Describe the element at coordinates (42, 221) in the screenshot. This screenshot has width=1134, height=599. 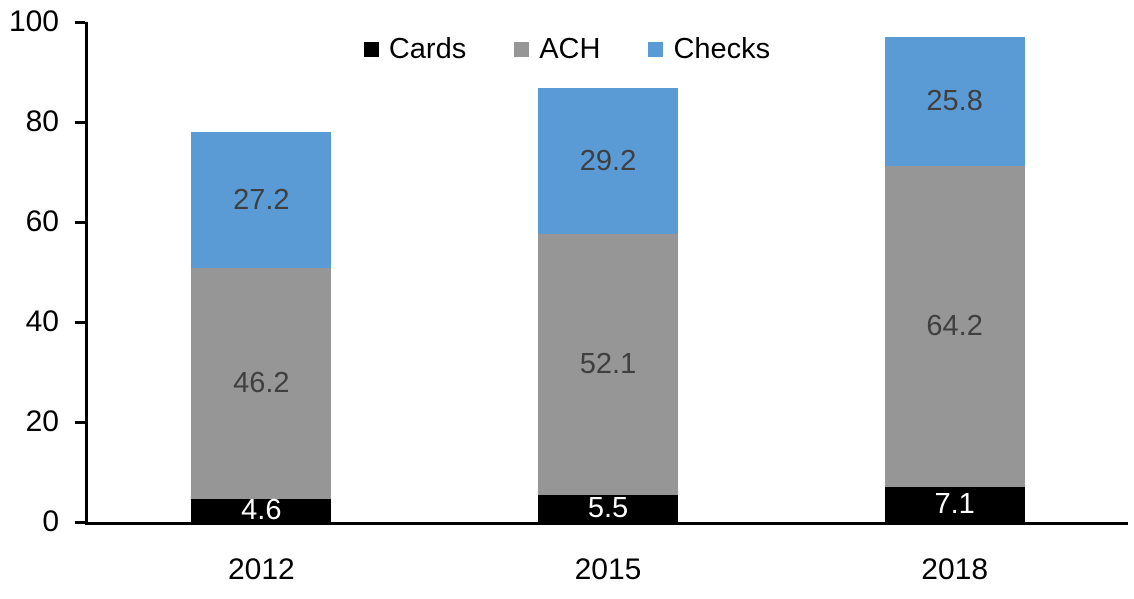
I see `y-tick-label-60: 60` at that location.